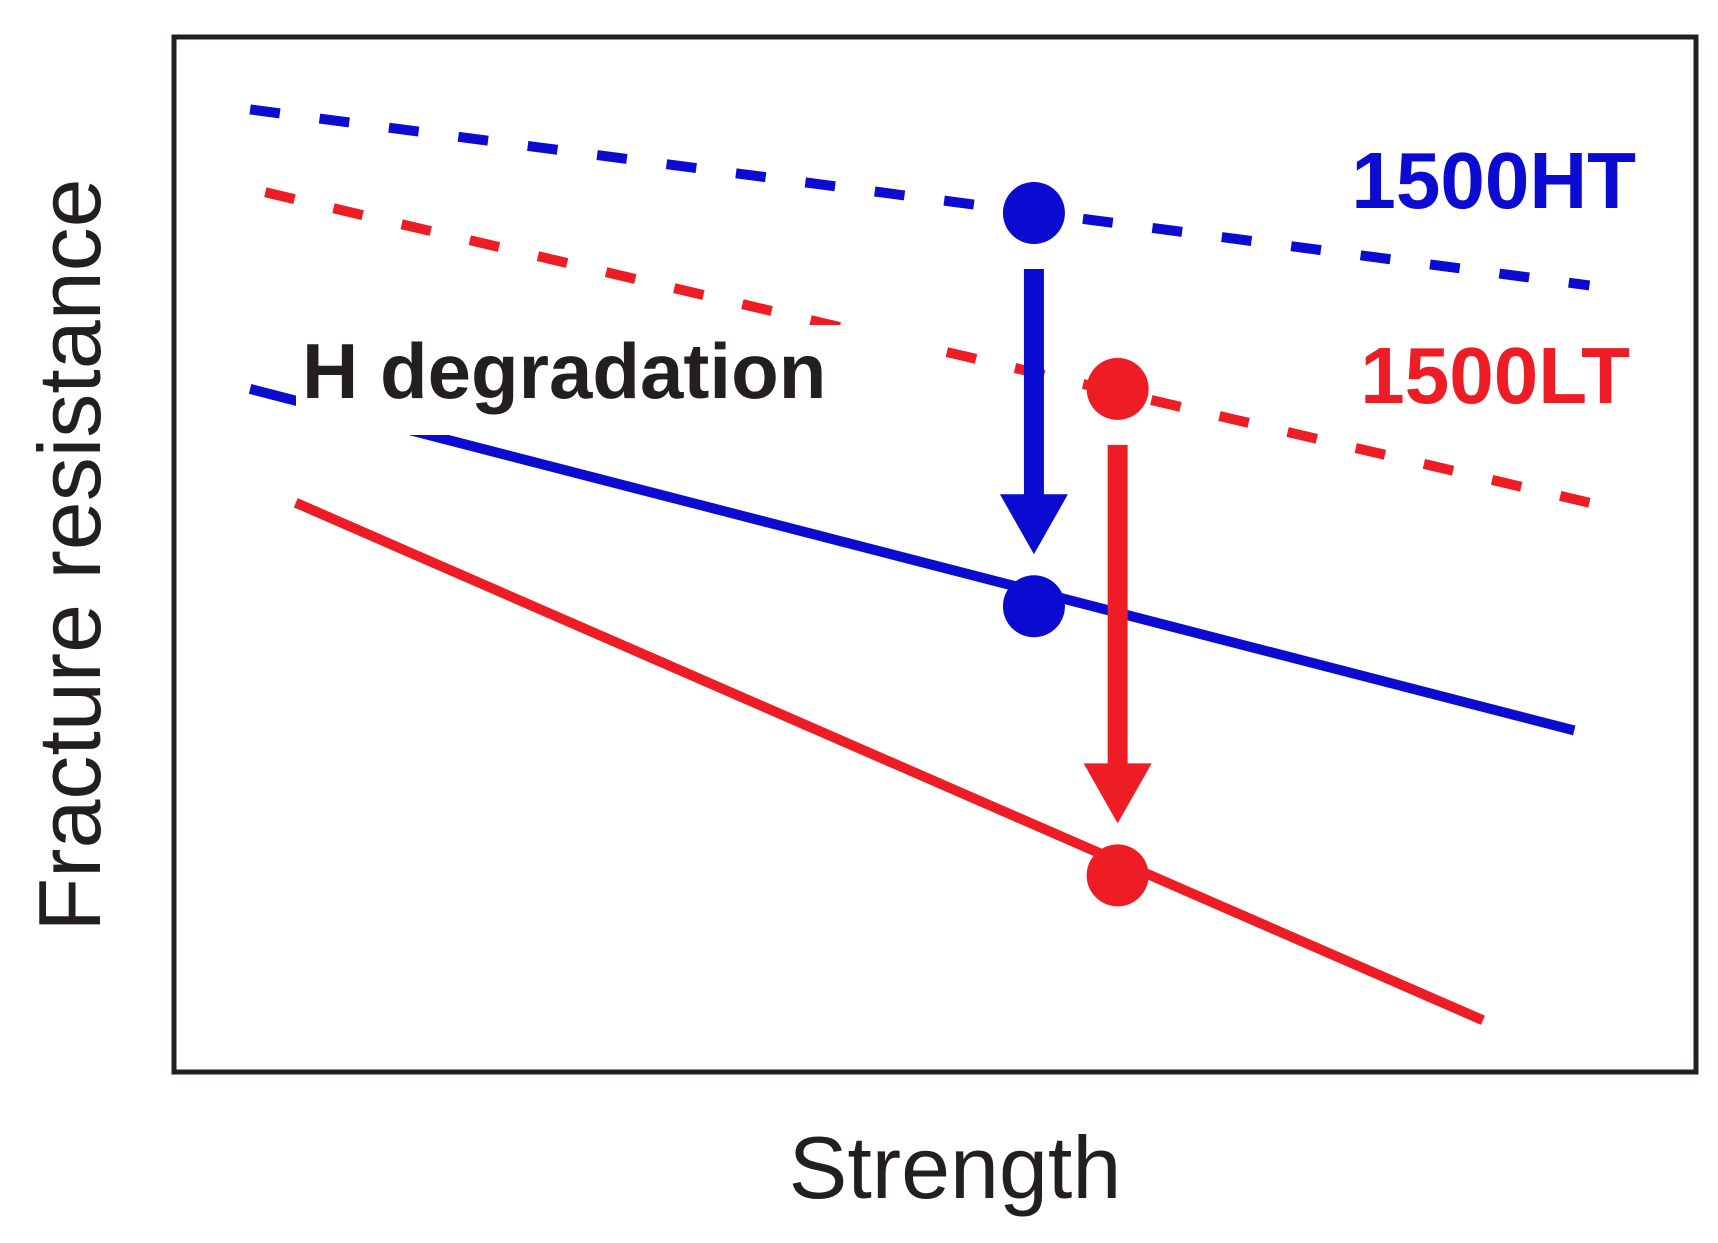  I want to click on series-line-1500ht-uncharged, so click(920, 197).